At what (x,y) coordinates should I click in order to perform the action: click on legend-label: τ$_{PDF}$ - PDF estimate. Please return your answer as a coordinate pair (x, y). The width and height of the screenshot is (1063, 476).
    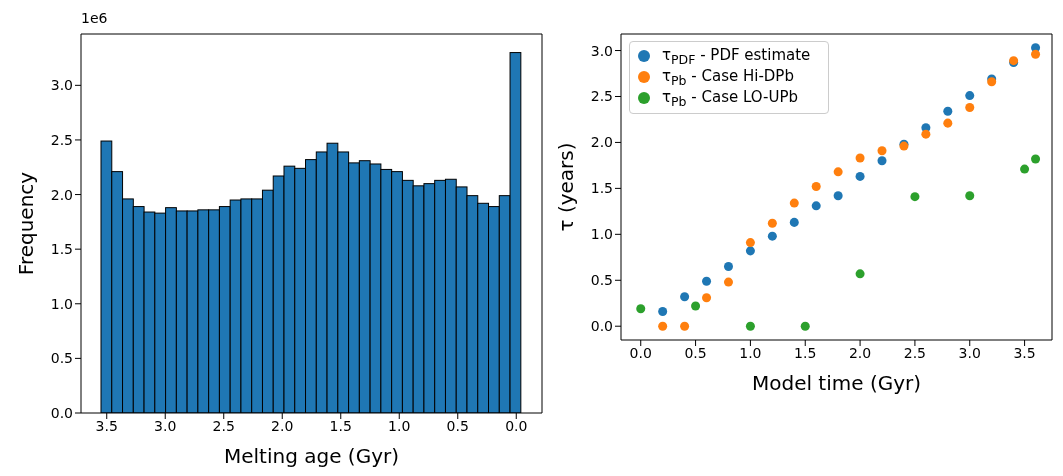
    Looking at the image, I should click on (736, 56).